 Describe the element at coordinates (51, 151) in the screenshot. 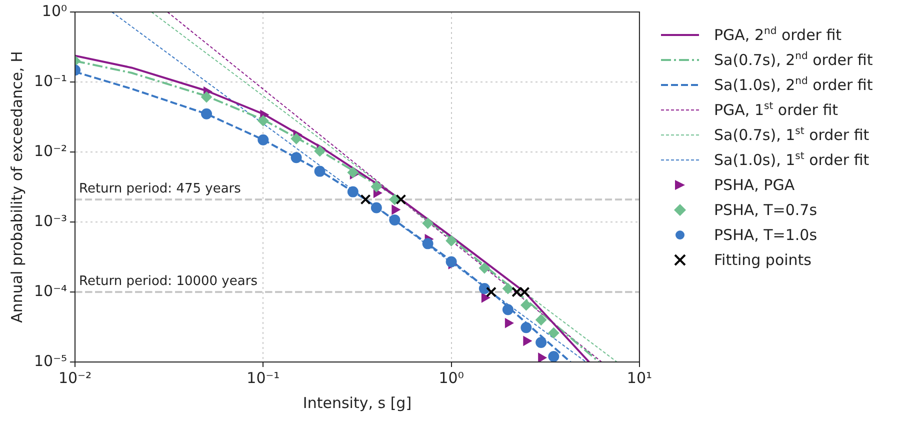

I see `y-tick-label: 10⁻²` at that location.